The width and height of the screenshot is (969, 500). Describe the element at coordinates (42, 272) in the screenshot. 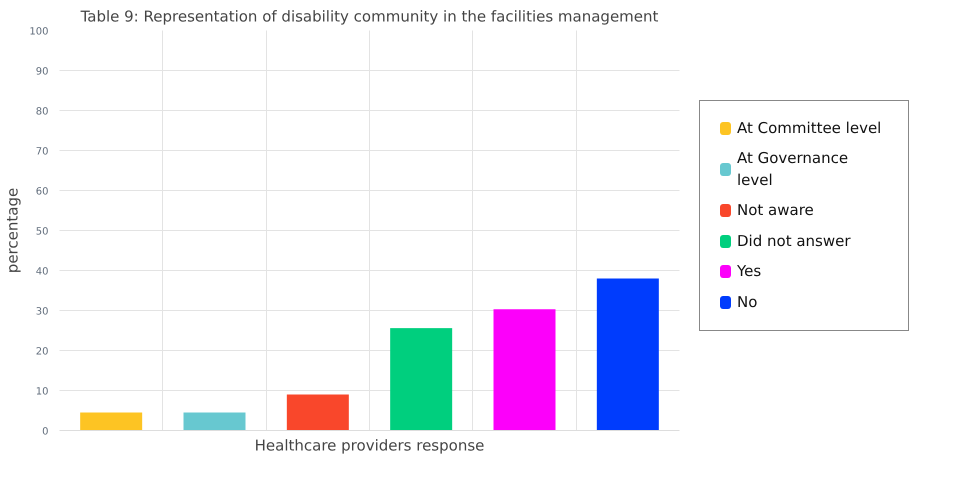

I see `y-tick-label: 40` at that location.